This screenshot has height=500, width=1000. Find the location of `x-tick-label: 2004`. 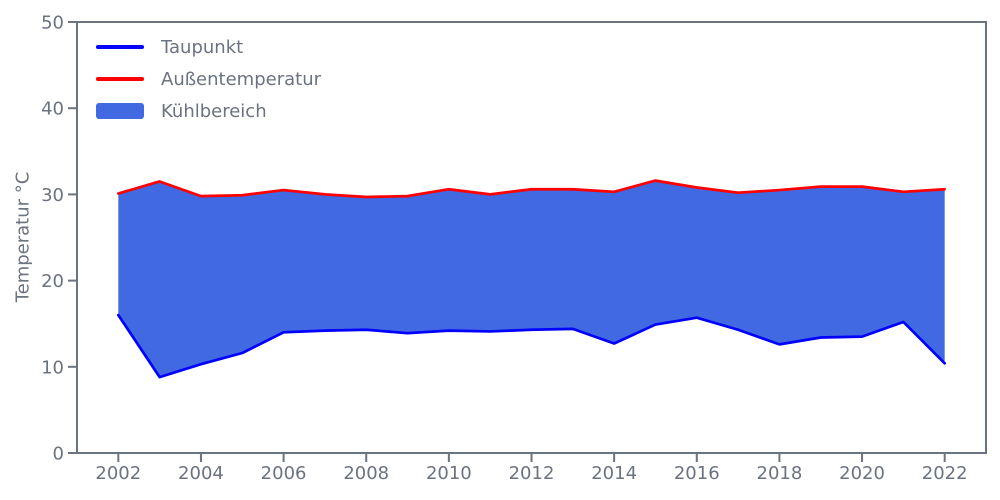

x-tick-label: 2004 is located at coordinates (201, 473).